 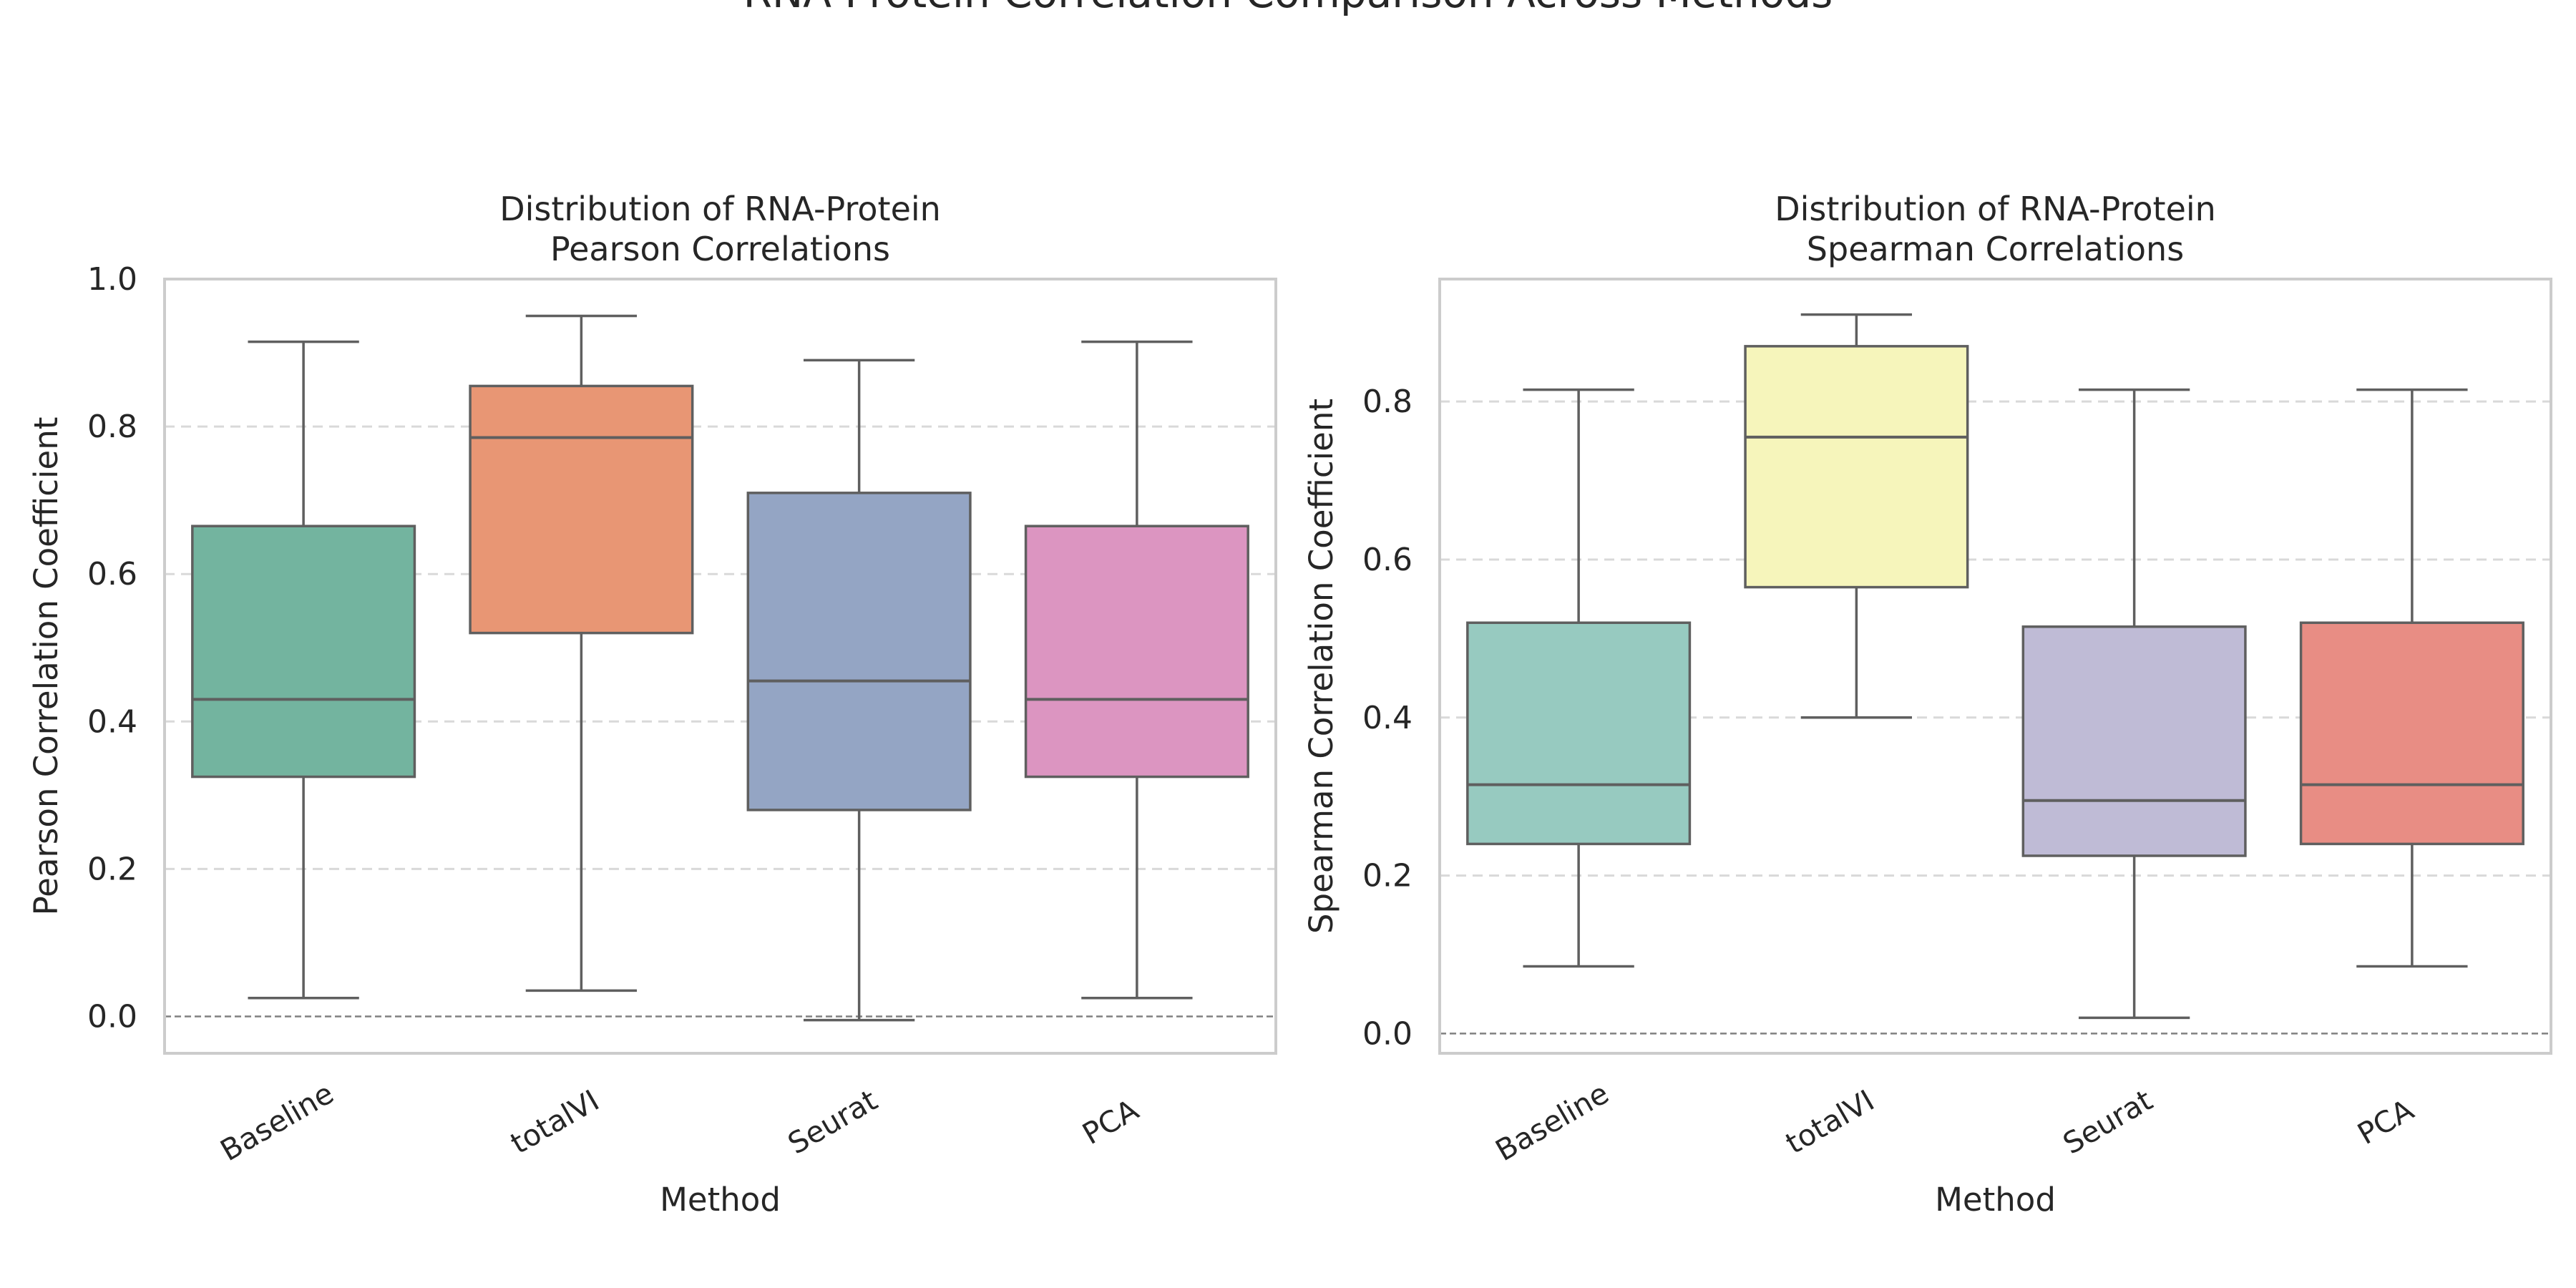 I want to click on spearman-ytick-label: 0.2, so click(x=1387, y=876).